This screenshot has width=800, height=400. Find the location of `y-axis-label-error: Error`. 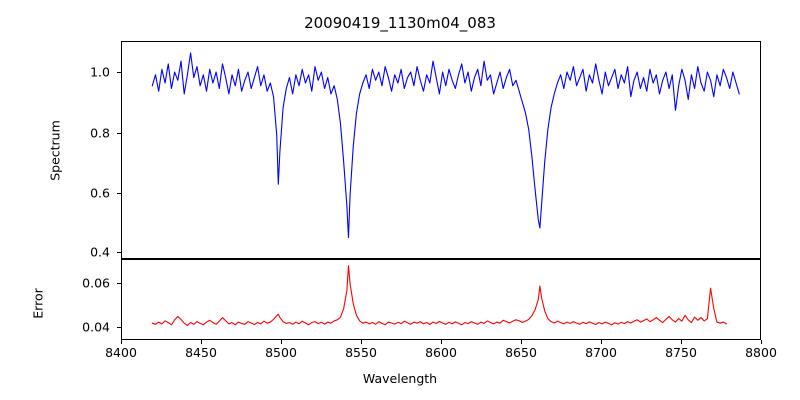

y-axis-label-error: Error is located at coordinates (38, 303).